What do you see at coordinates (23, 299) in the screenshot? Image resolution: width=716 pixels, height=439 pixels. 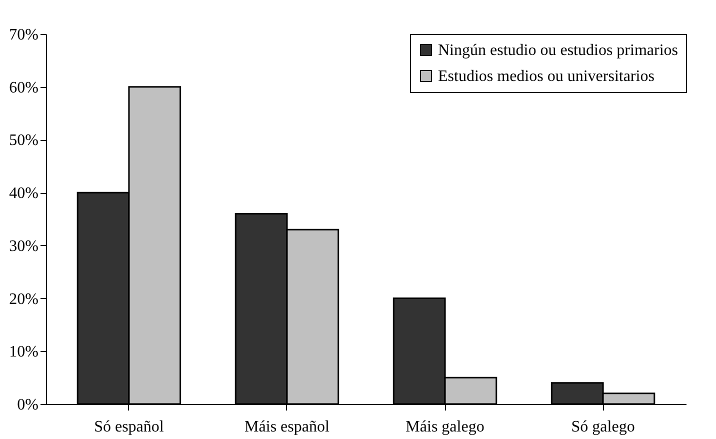 I see `y-tick-label: 20%` at bounding box center [23, 299].